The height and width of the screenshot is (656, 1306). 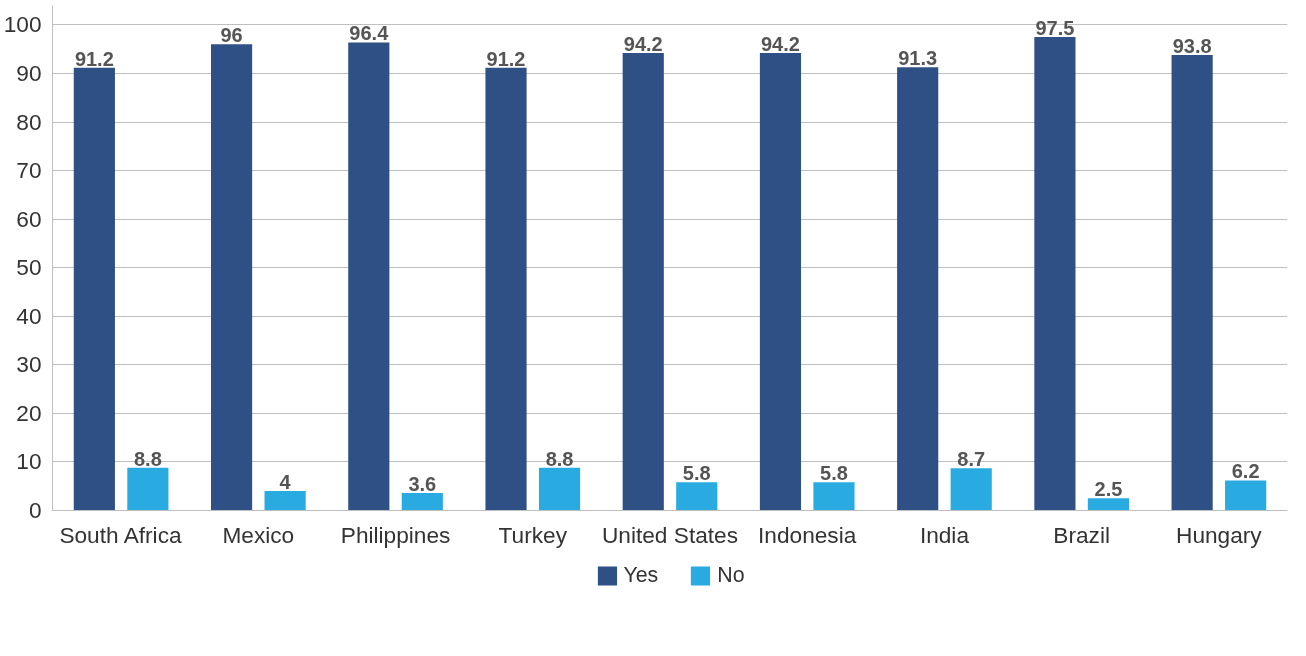 What do you see at coordinates (369, 33) in the screenshot?
I see `data-label: 96.4` at bounding box center [369, 33].